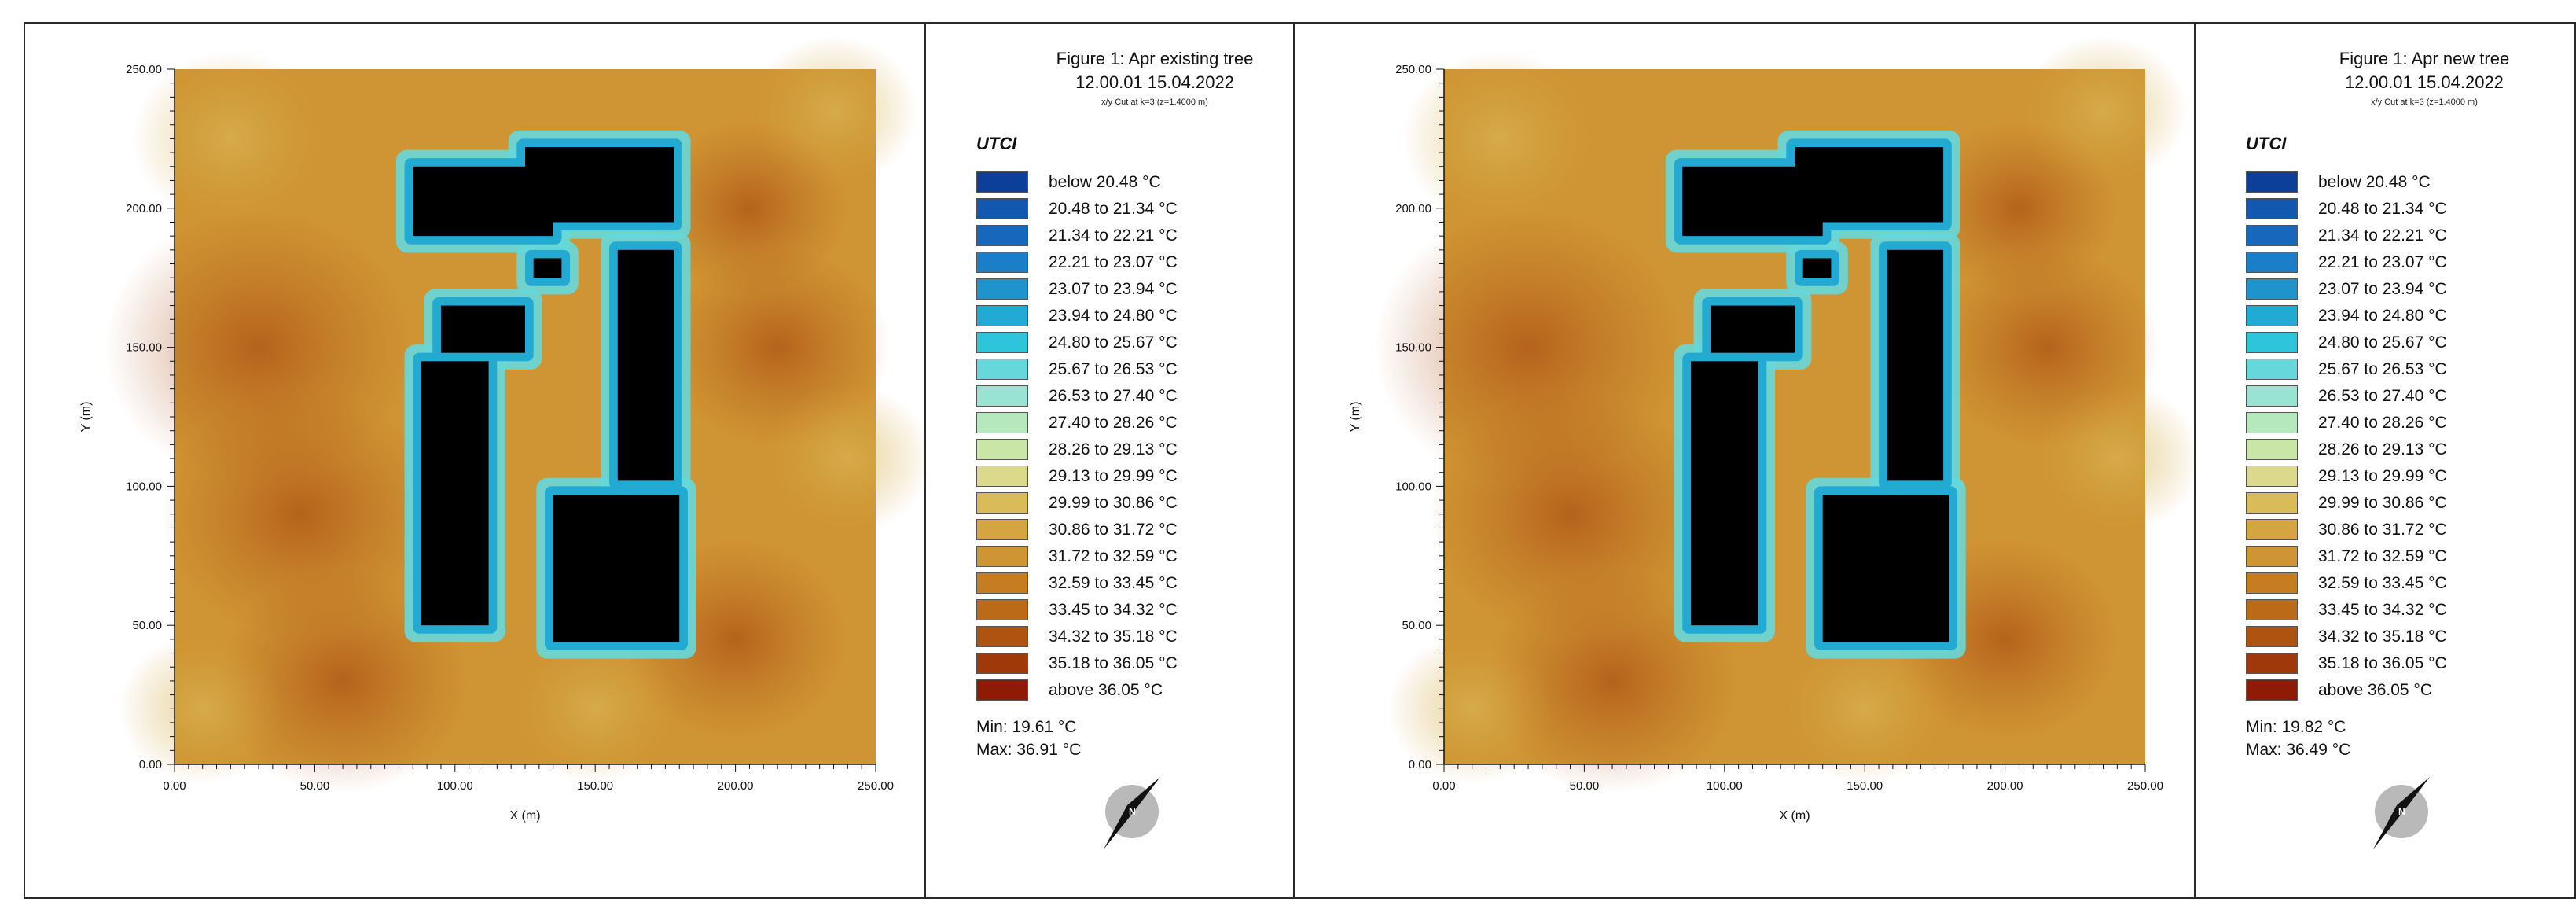  Describe the element at coordinates (2382, 342) in the screenshot. I see `legend-label: 24.80 to 25.67 °C` at that location.